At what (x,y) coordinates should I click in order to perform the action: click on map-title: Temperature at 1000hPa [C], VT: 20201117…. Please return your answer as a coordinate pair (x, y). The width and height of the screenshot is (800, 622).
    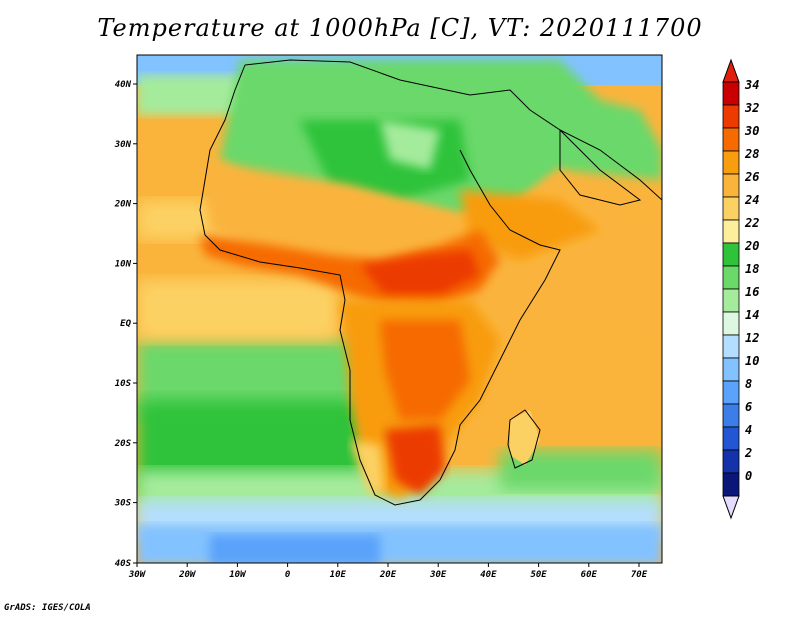
    Looking at the image, I should click on (400, 28).